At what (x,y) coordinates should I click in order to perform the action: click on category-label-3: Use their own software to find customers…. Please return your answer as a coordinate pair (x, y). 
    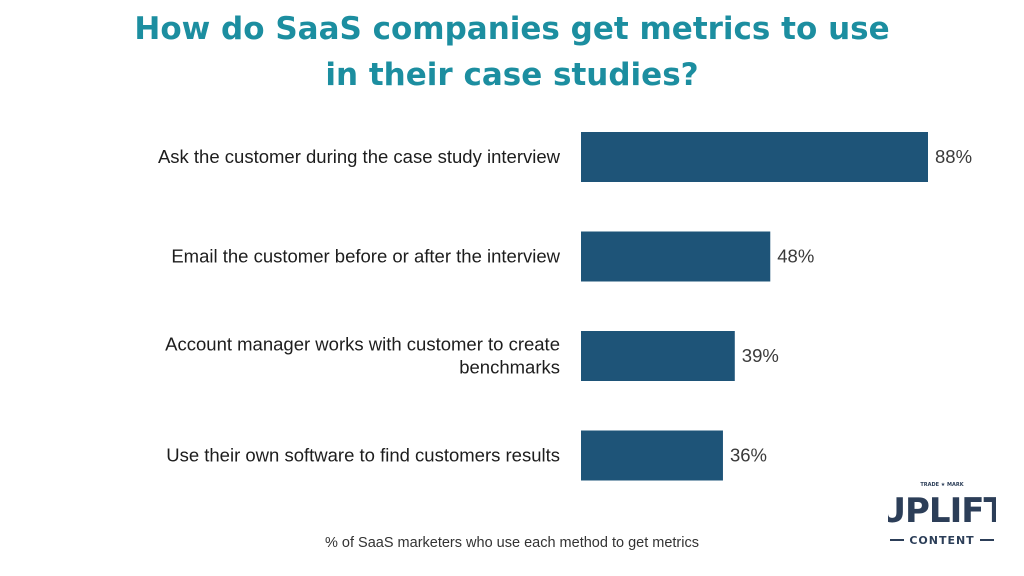
    Looking at the image, I should click on (363, 455).